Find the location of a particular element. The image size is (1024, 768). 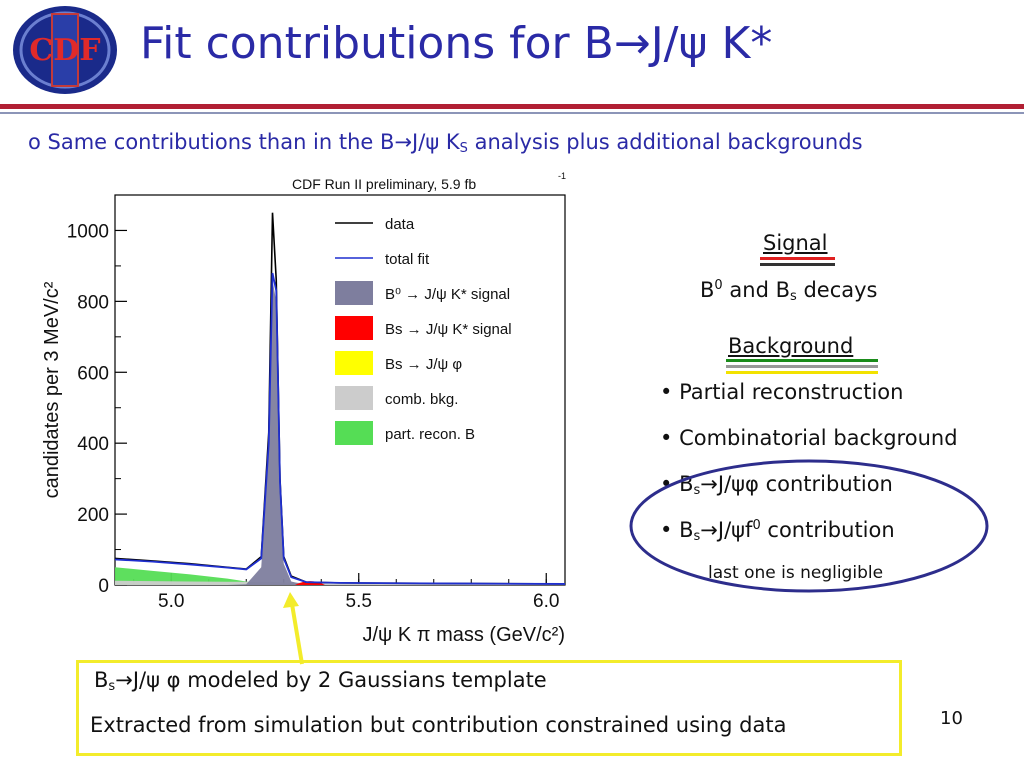

signal-heading: Signal is located at coordinates (795, 243).